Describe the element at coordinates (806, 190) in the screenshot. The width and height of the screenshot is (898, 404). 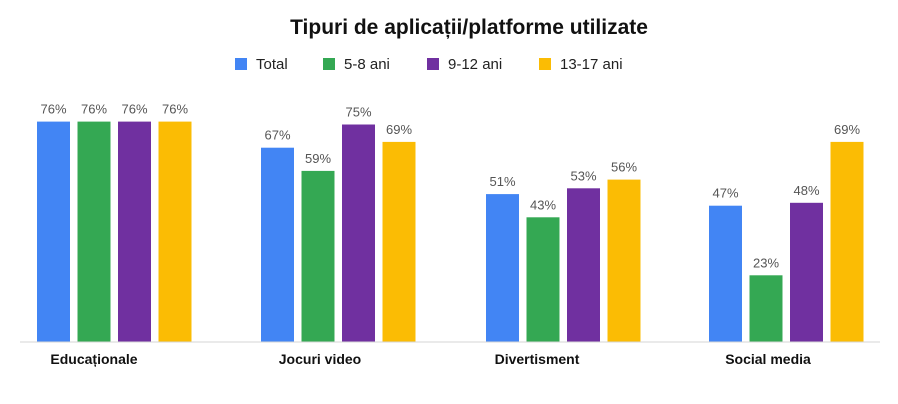
I see `value-label-3-2: 48%` at that location.